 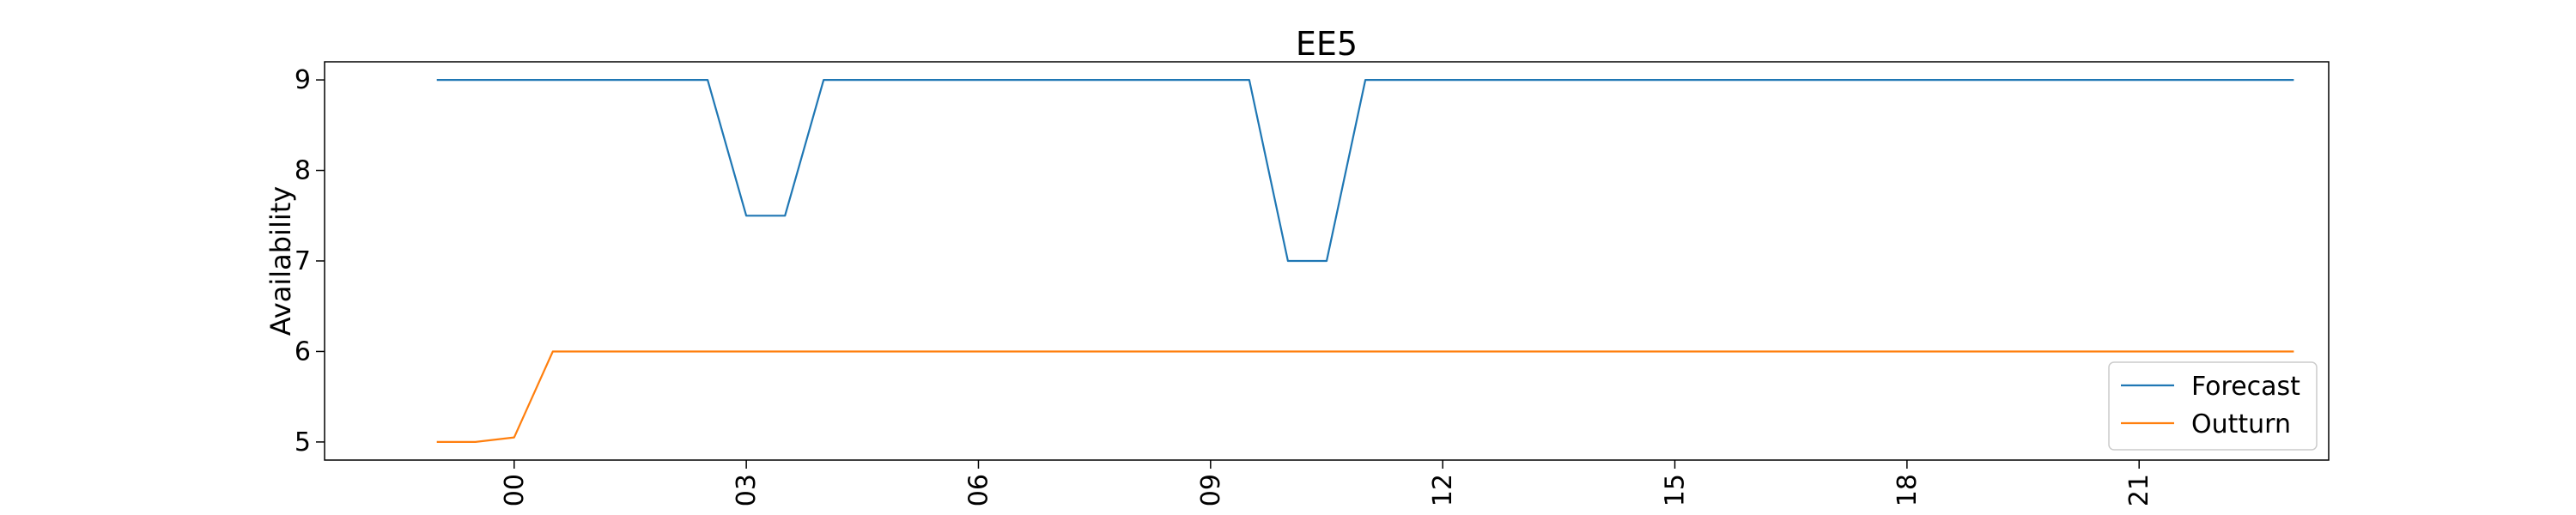 I want to click on y-tick-label: 7, so click(x=303, y=261).